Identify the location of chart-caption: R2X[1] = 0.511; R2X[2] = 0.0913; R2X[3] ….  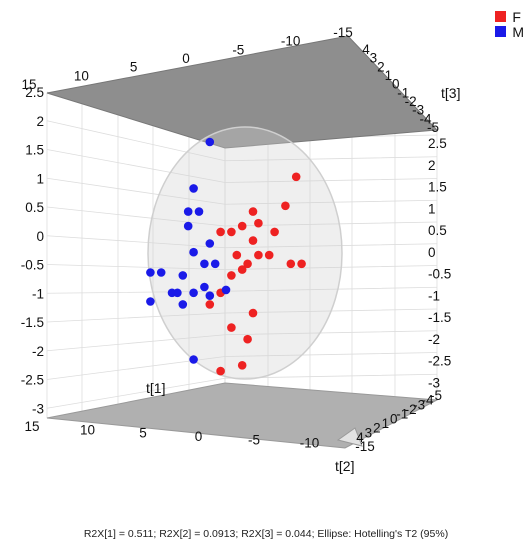
(266, 534).